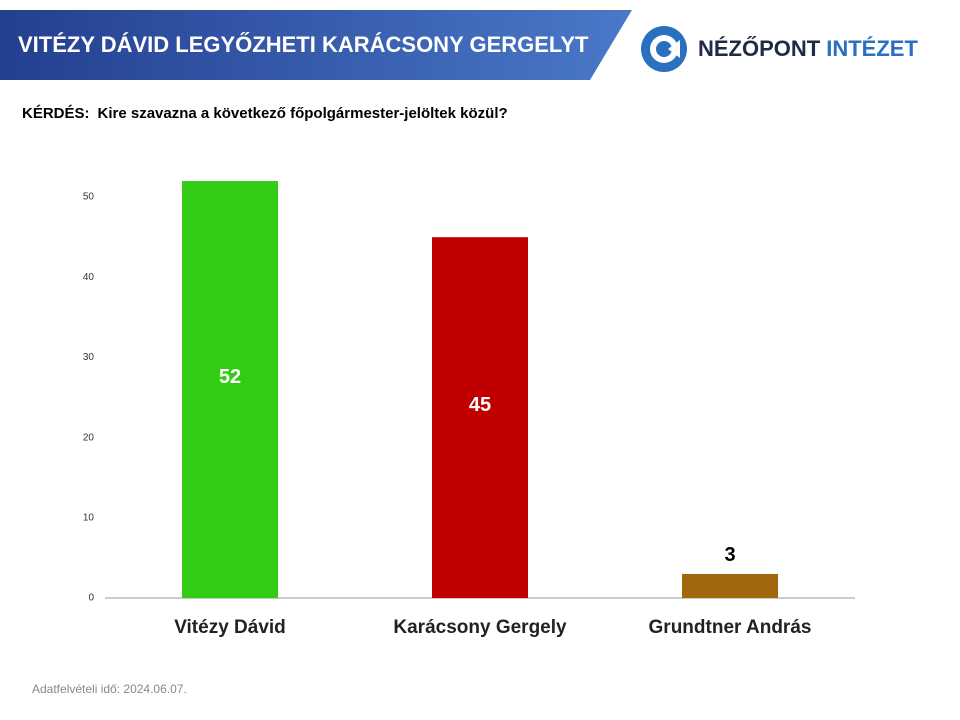  I want to click on y-tick-label: 10, so click(89, 517).